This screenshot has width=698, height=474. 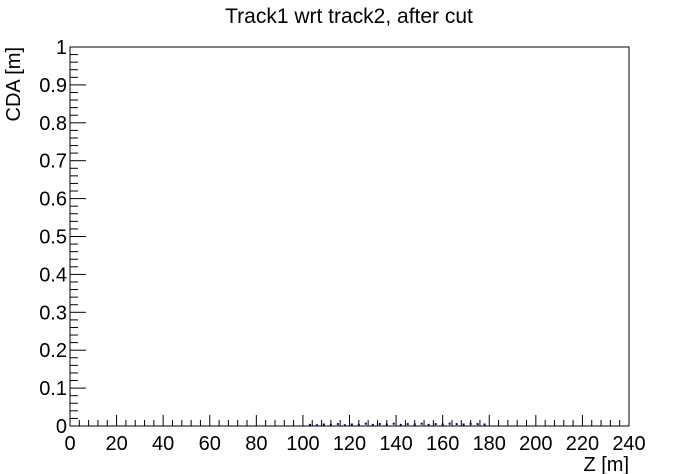 What do you see at coordinates (53, 124) in the screenshot?
I see `y-tick-label: 0.8` at bounding box center [53, 124].